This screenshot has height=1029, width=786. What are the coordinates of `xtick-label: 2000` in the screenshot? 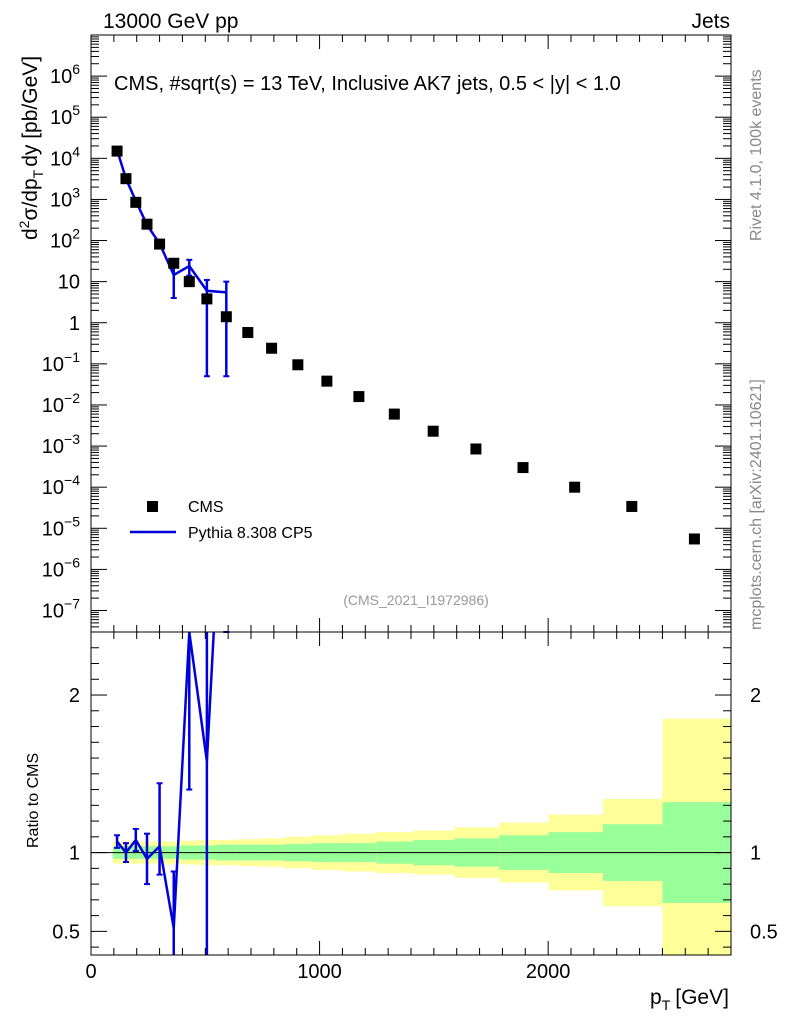 It's located at (548, 972).